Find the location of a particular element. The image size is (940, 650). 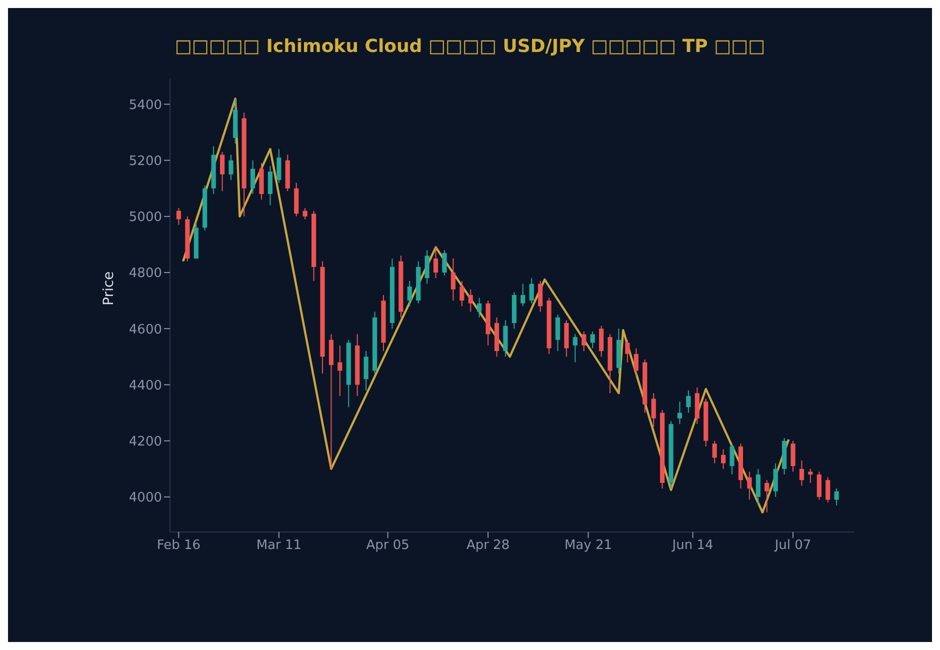

y-tick-label: 4800 is located at coordinates (145, 274).